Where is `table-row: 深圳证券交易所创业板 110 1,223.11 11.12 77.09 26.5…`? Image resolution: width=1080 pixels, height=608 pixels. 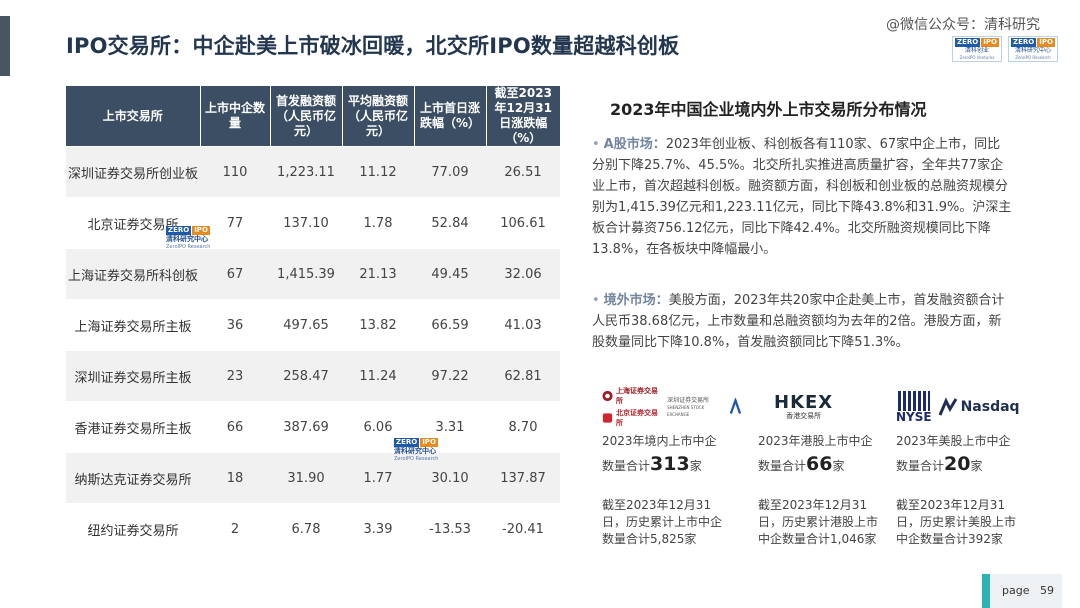 table-row: 深圳证券交易所创业板 110 1,223.11 11.12 77.09 26.5… is located at coordinates (313, 172).